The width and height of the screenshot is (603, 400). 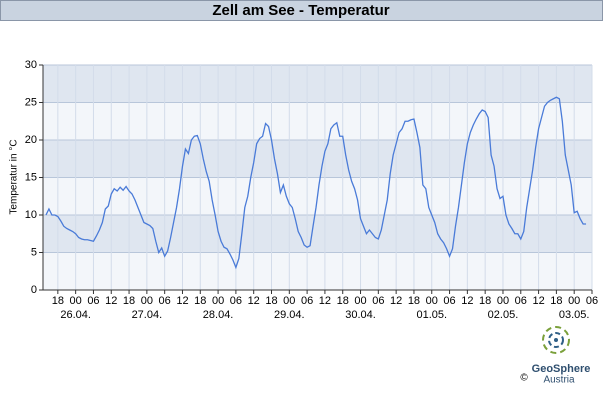 What do you see at coordinates (289, 315) in the screenshot?
I see `x-date-label: 29.04.` at bounding box center [289, 315].